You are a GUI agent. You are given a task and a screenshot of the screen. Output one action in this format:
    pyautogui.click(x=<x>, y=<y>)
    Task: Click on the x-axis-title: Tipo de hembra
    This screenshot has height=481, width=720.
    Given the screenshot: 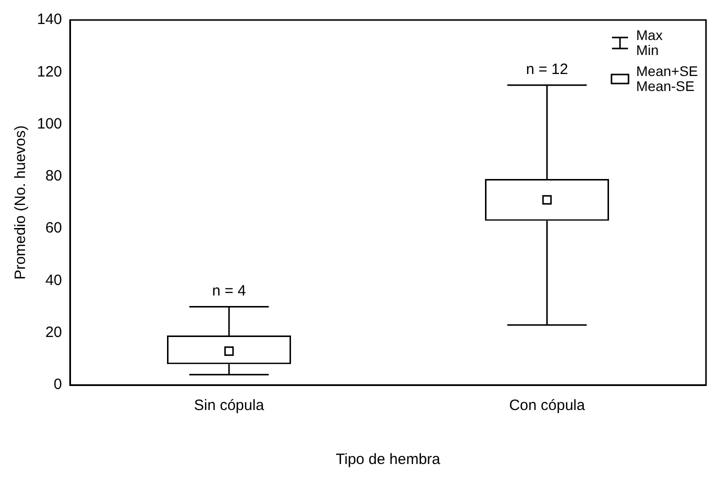 What is the action you would take?
    pyautogui.click(x=388, y=459)
    